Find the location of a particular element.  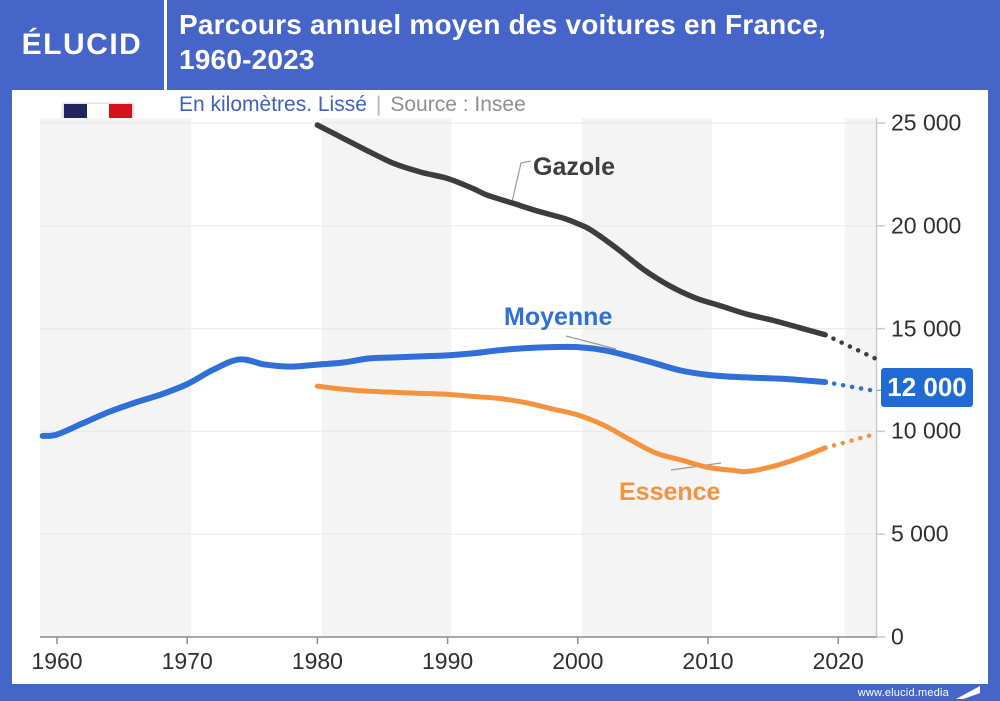

series-line-moyenne is located at coordinates (459, 391).